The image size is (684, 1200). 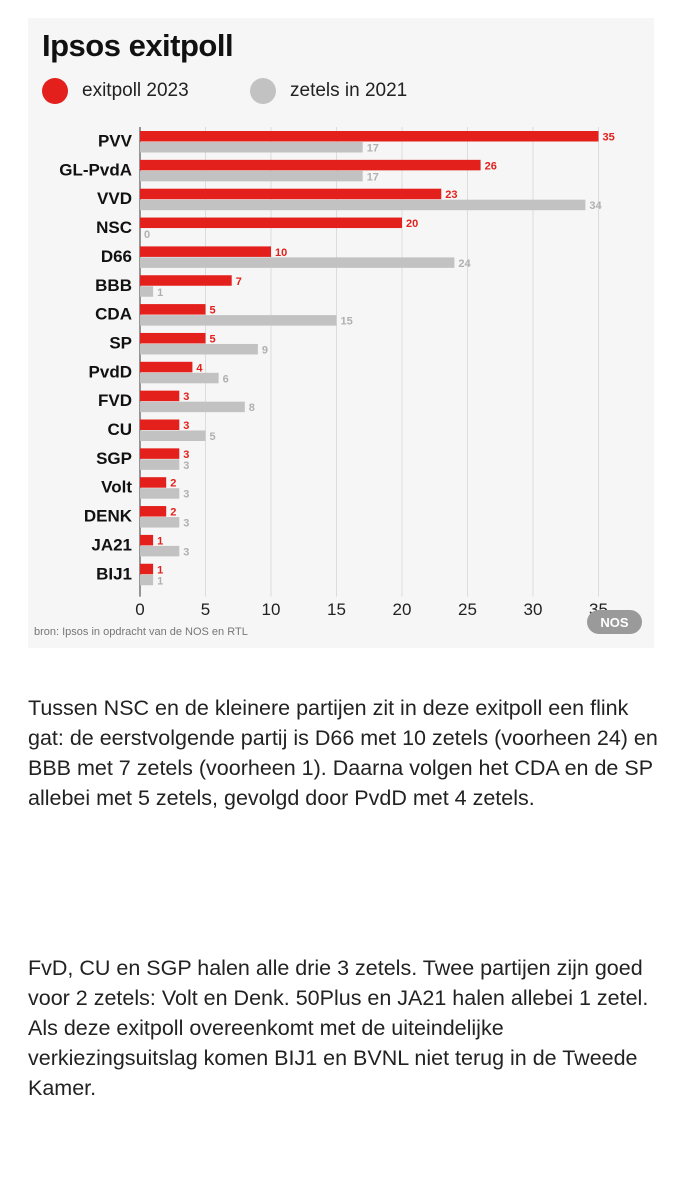 I want to click on category-label: DENK, so click(x=108, y=516).